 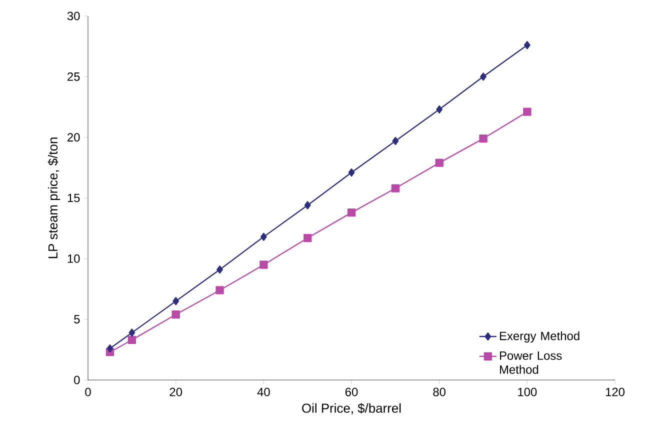 I want to click on y-tick-label: 0, so click(x=77, y=380).